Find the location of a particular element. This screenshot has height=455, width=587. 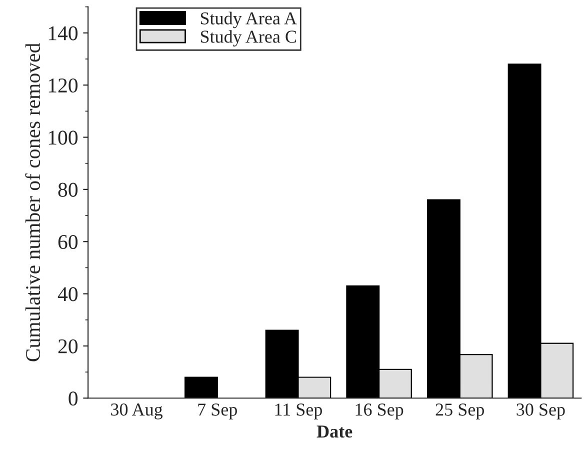

y-axis-title: Cumulative number of cones removed is located at coordinates (32, 202).